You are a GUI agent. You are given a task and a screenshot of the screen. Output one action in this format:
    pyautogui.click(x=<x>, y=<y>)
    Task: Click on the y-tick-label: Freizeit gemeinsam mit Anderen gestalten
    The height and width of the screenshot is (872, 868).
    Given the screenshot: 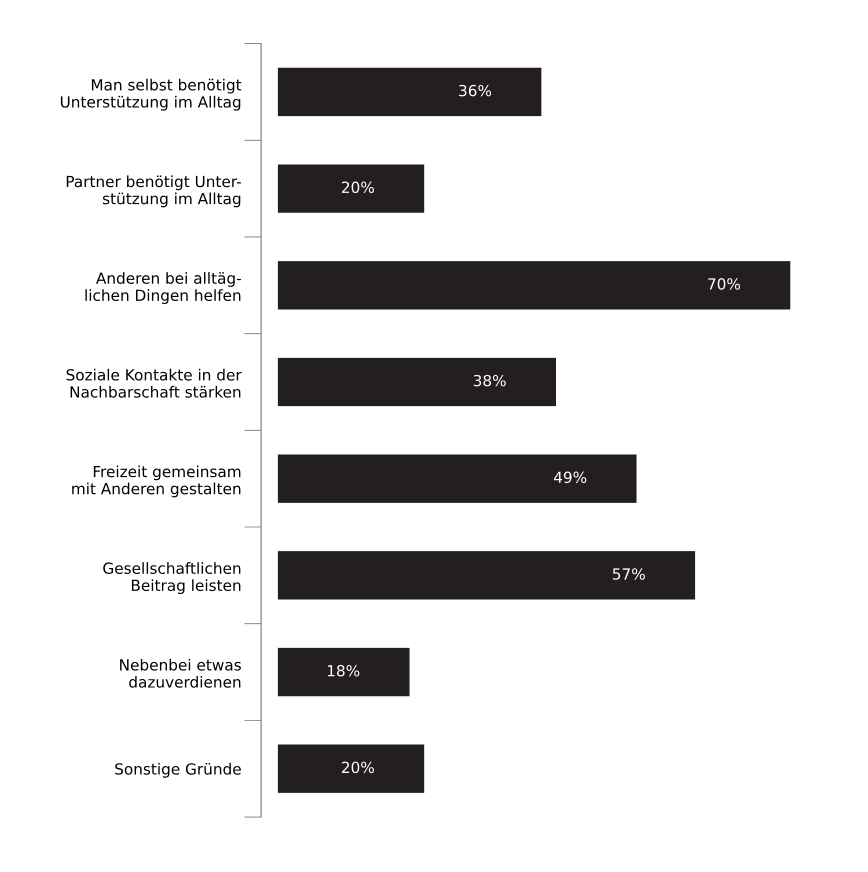 What is the action you would take?
    pyautogui.click(x=156, y=481)
    